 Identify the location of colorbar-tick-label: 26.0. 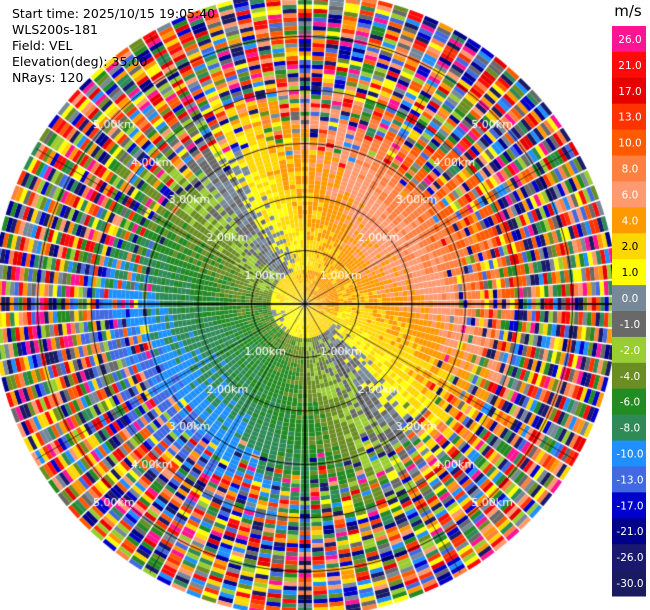
(629, 40).